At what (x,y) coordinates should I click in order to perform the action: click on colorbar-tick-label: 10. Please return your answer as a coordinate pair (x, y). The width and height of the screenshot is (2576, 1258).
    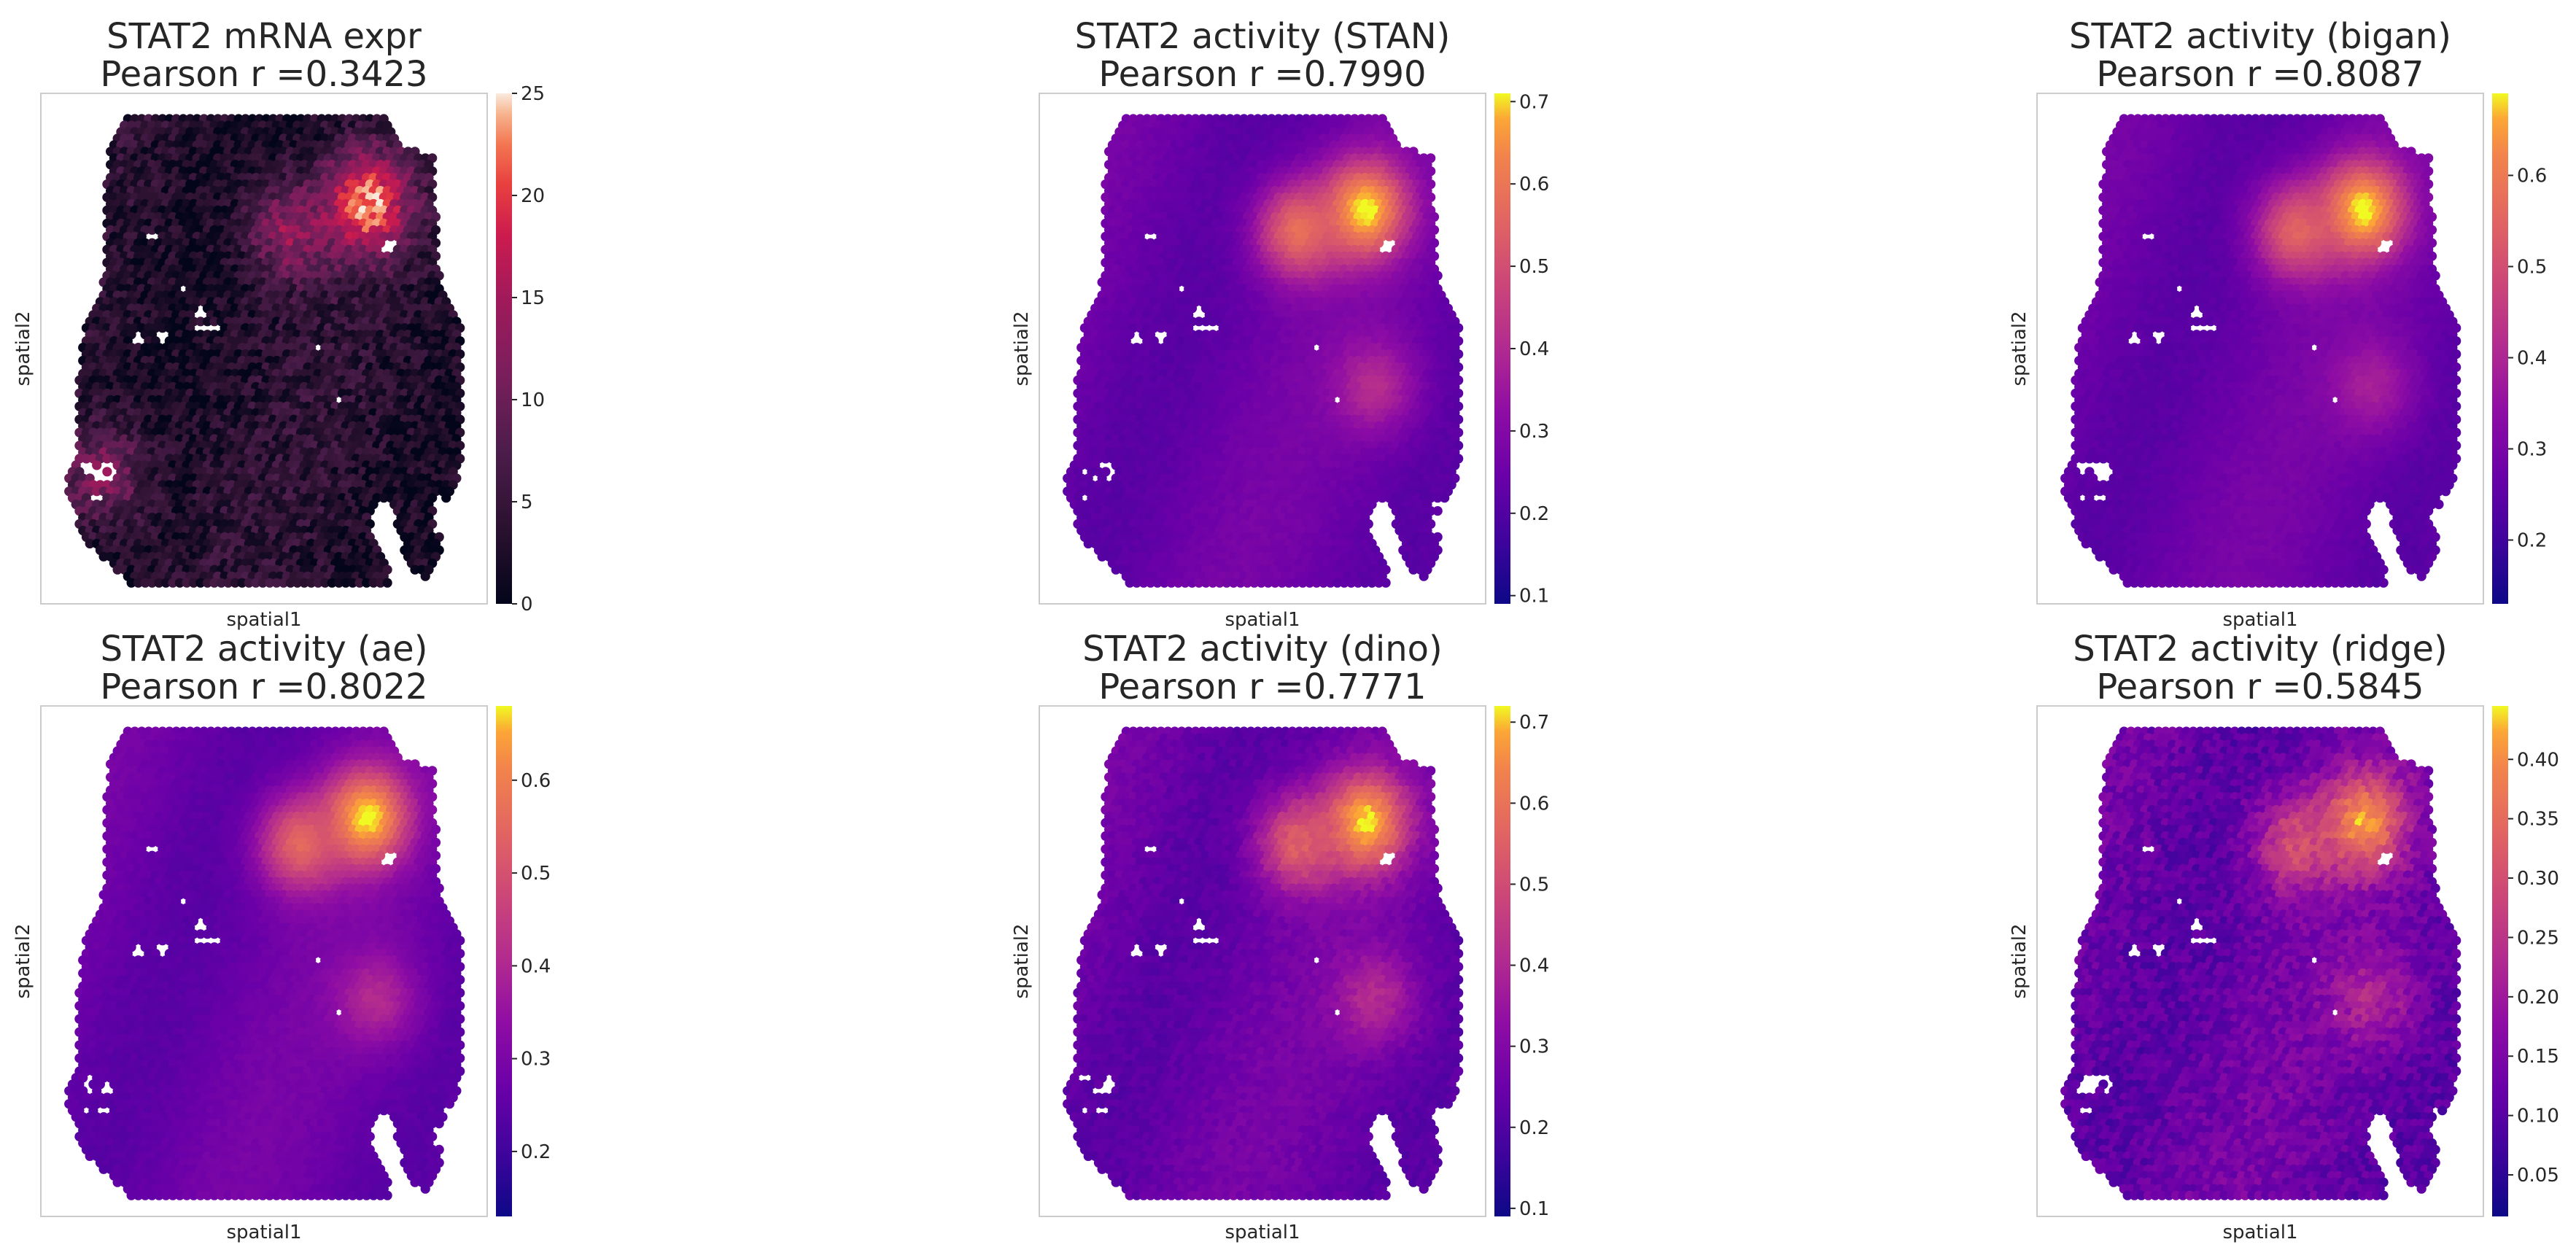
    Looking at the image, I should click on (533, 400).